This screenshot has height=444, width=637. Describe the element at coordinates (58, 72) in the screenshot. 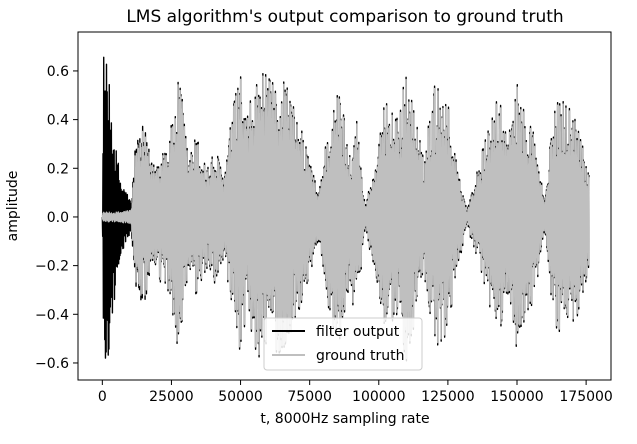

I see `y-tick-label: 0.6` at that location.